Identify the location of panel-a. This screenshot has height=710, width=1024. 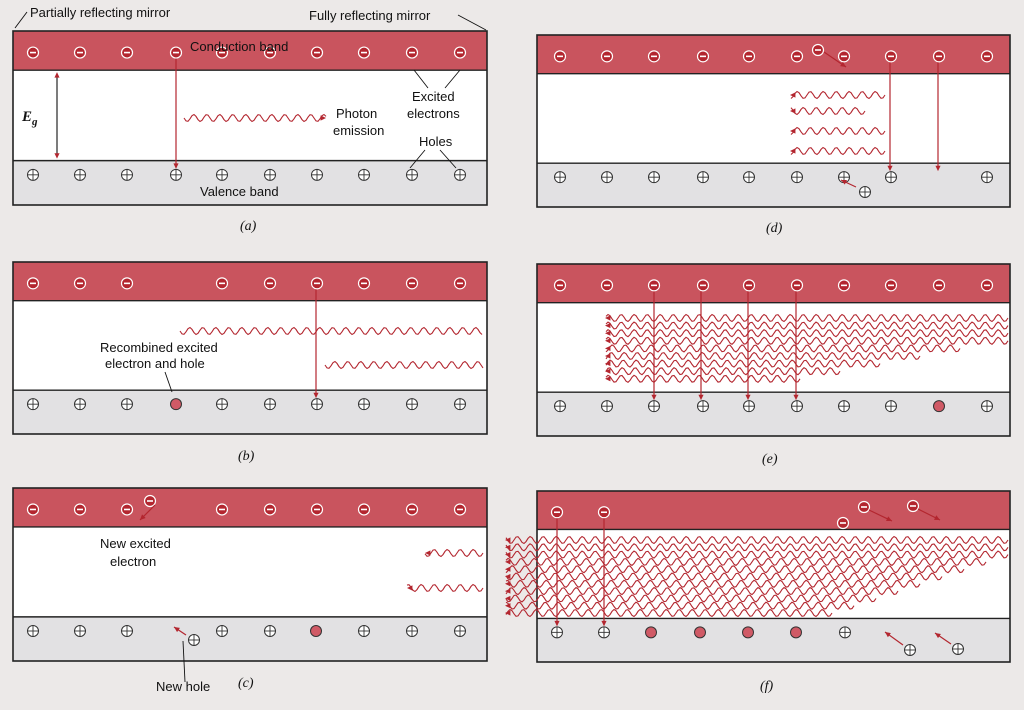
(250, 118).